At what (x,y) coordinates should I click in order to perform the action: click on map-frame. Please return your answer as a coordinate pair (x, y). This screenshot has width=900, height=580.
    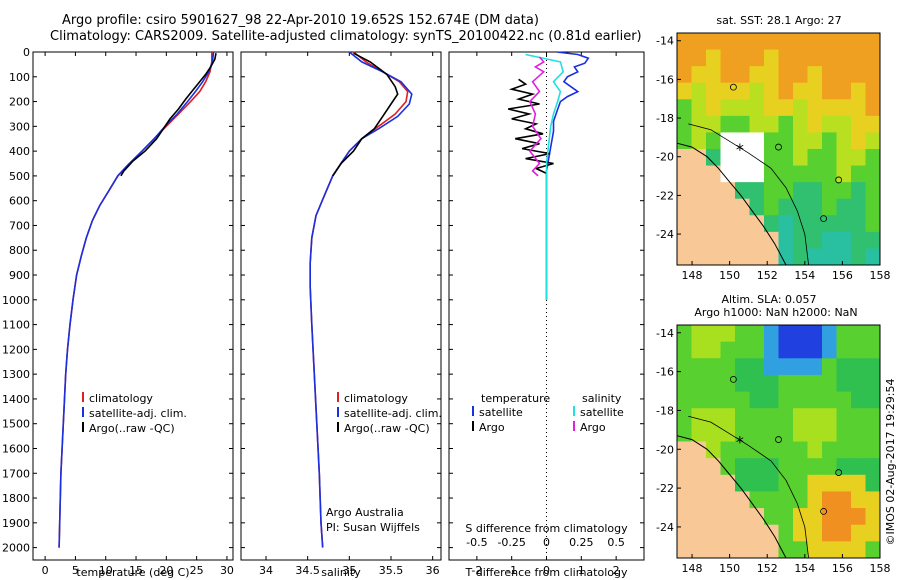
    Looking at the image, I should click on (778, 149).